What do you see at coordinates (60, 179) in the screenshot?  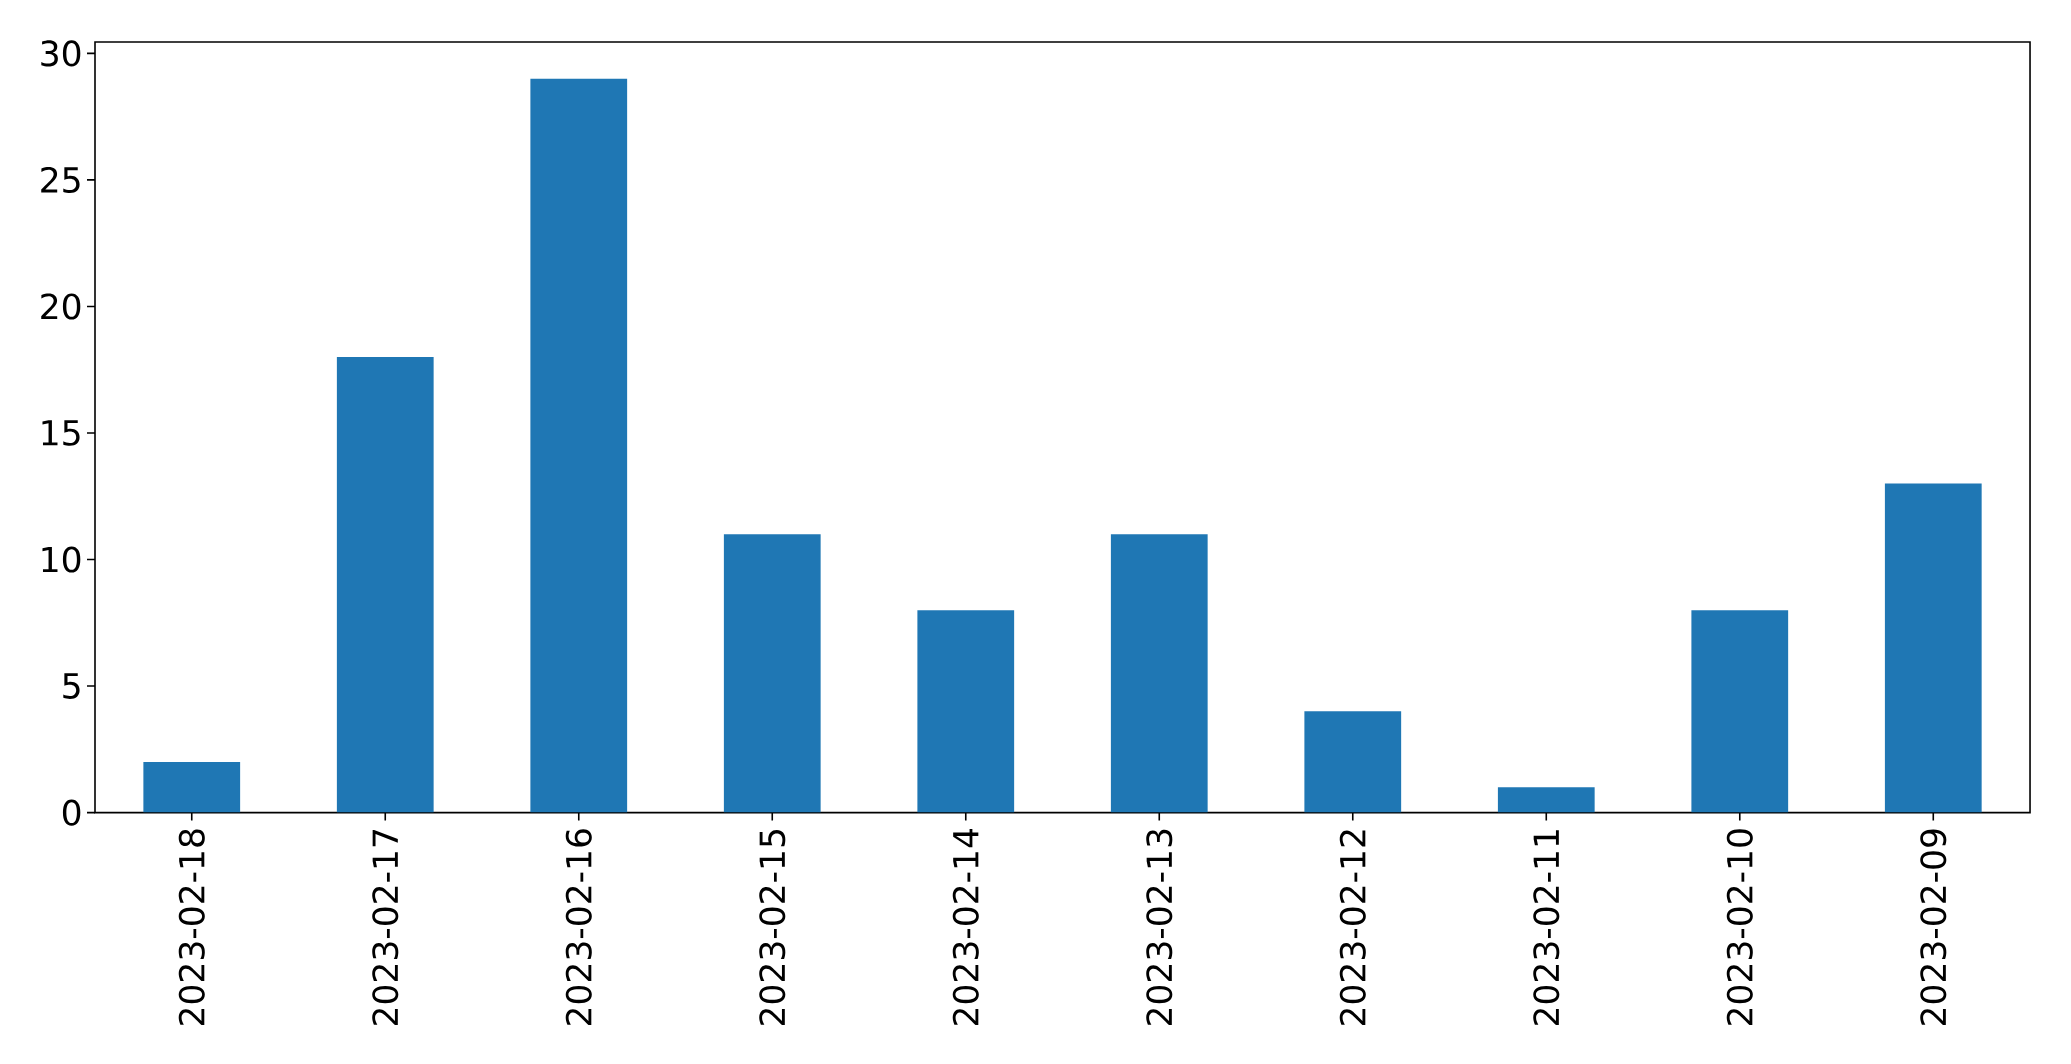 I see `y-tick-label: 25` at bounding box center [60, 179].